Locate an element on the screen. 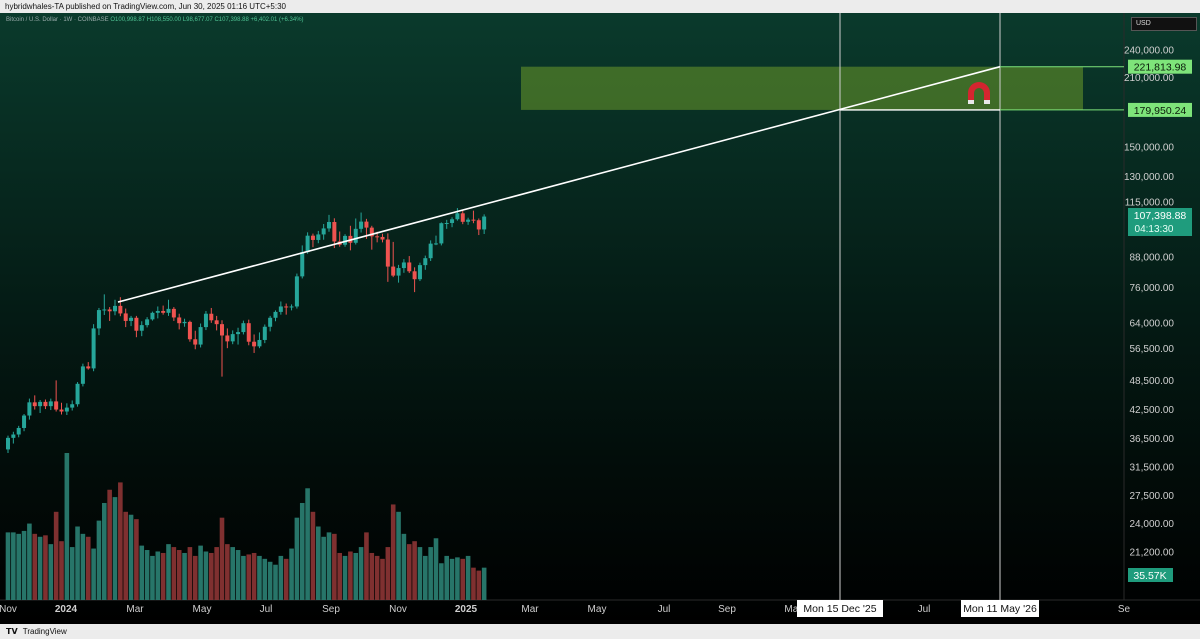  x-tick-label: 2024 is located at coordinates (66, 609).